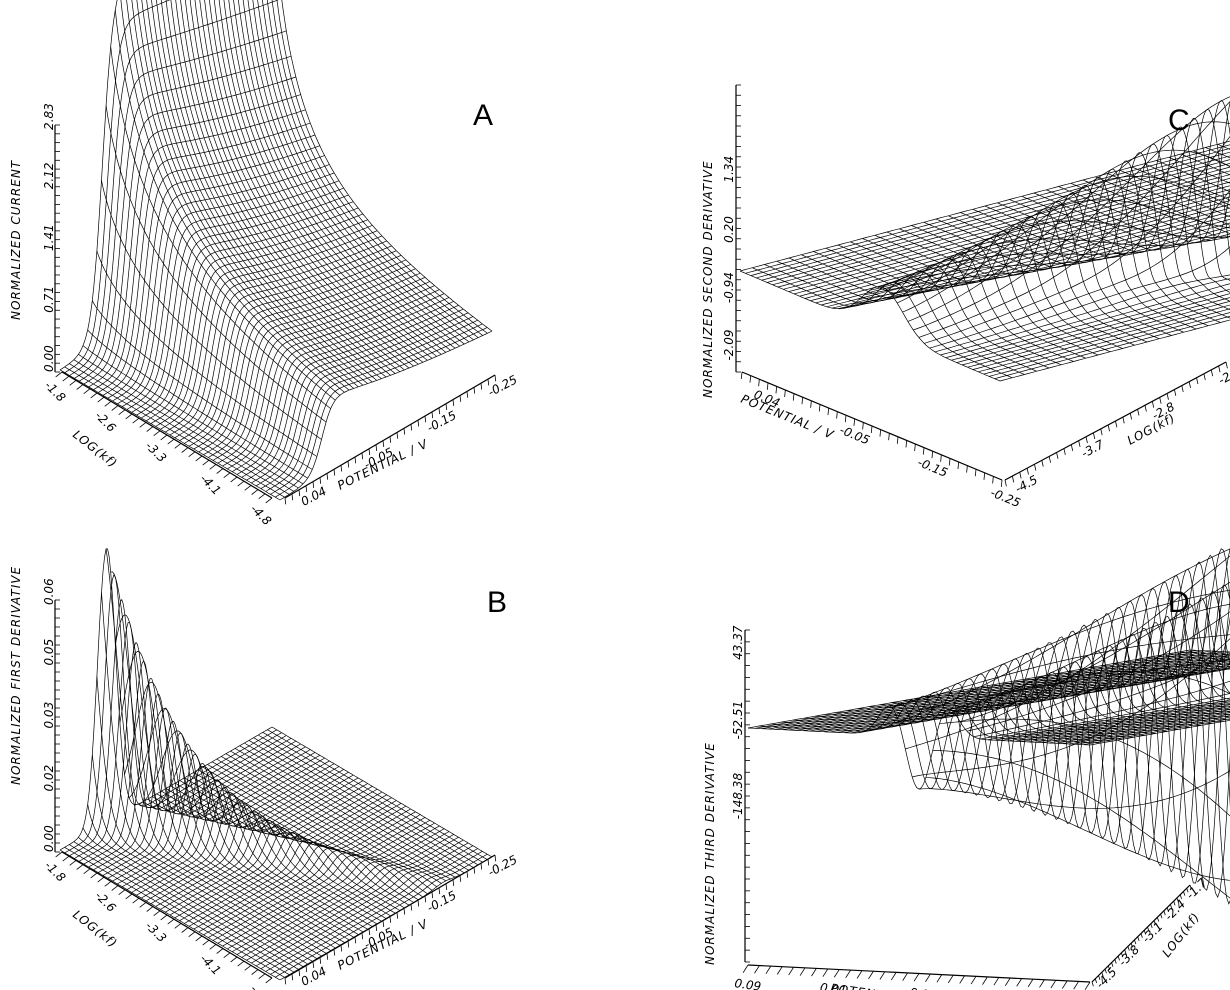 This screenshot has width=1230, height=990. What do you see at coordinates (105, 901) in the screenshot?
I see `y-tick-label: -2.6` at bounding box center [105, 901].